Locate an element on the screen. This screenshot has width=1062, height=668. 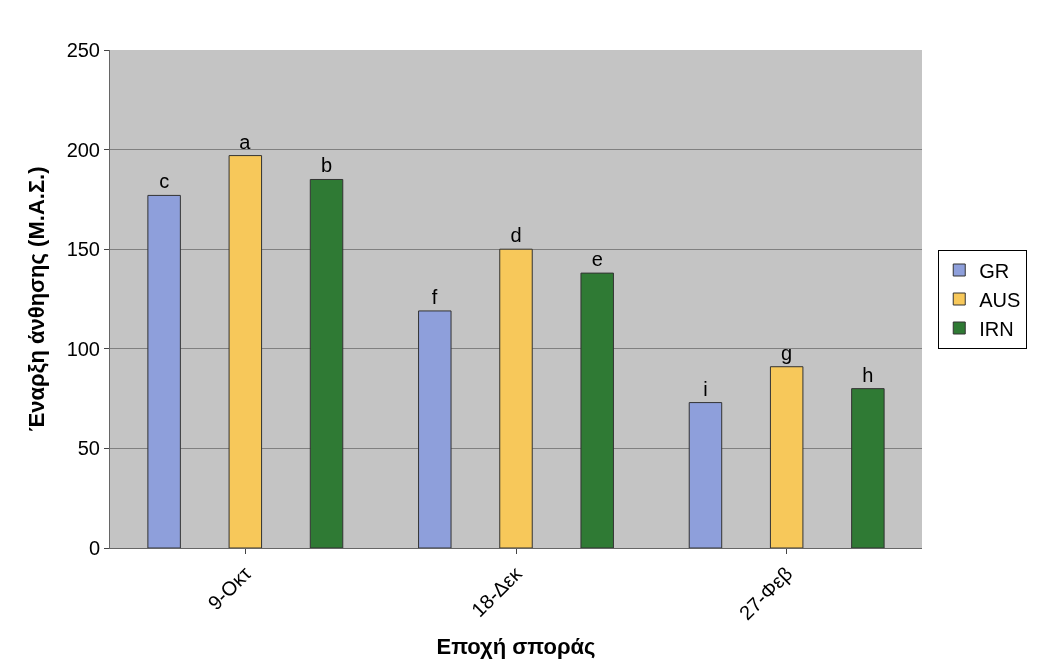
data-label: f is located at coordinates (434, 296).